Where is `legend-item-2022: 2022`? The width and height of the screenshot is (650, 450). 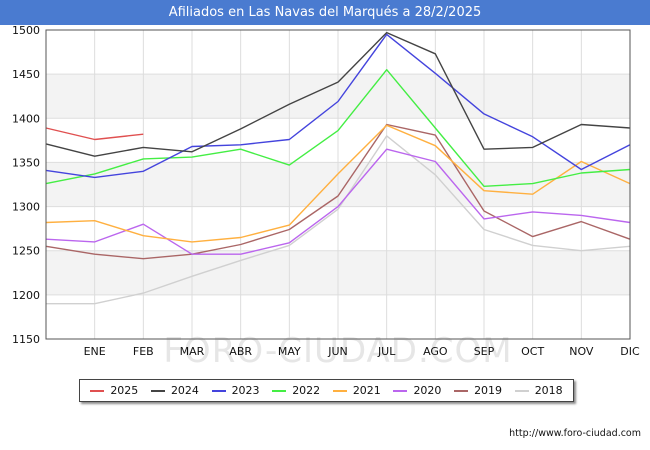
legend-item-2022: 2022 is located at coordinates (296, 390).